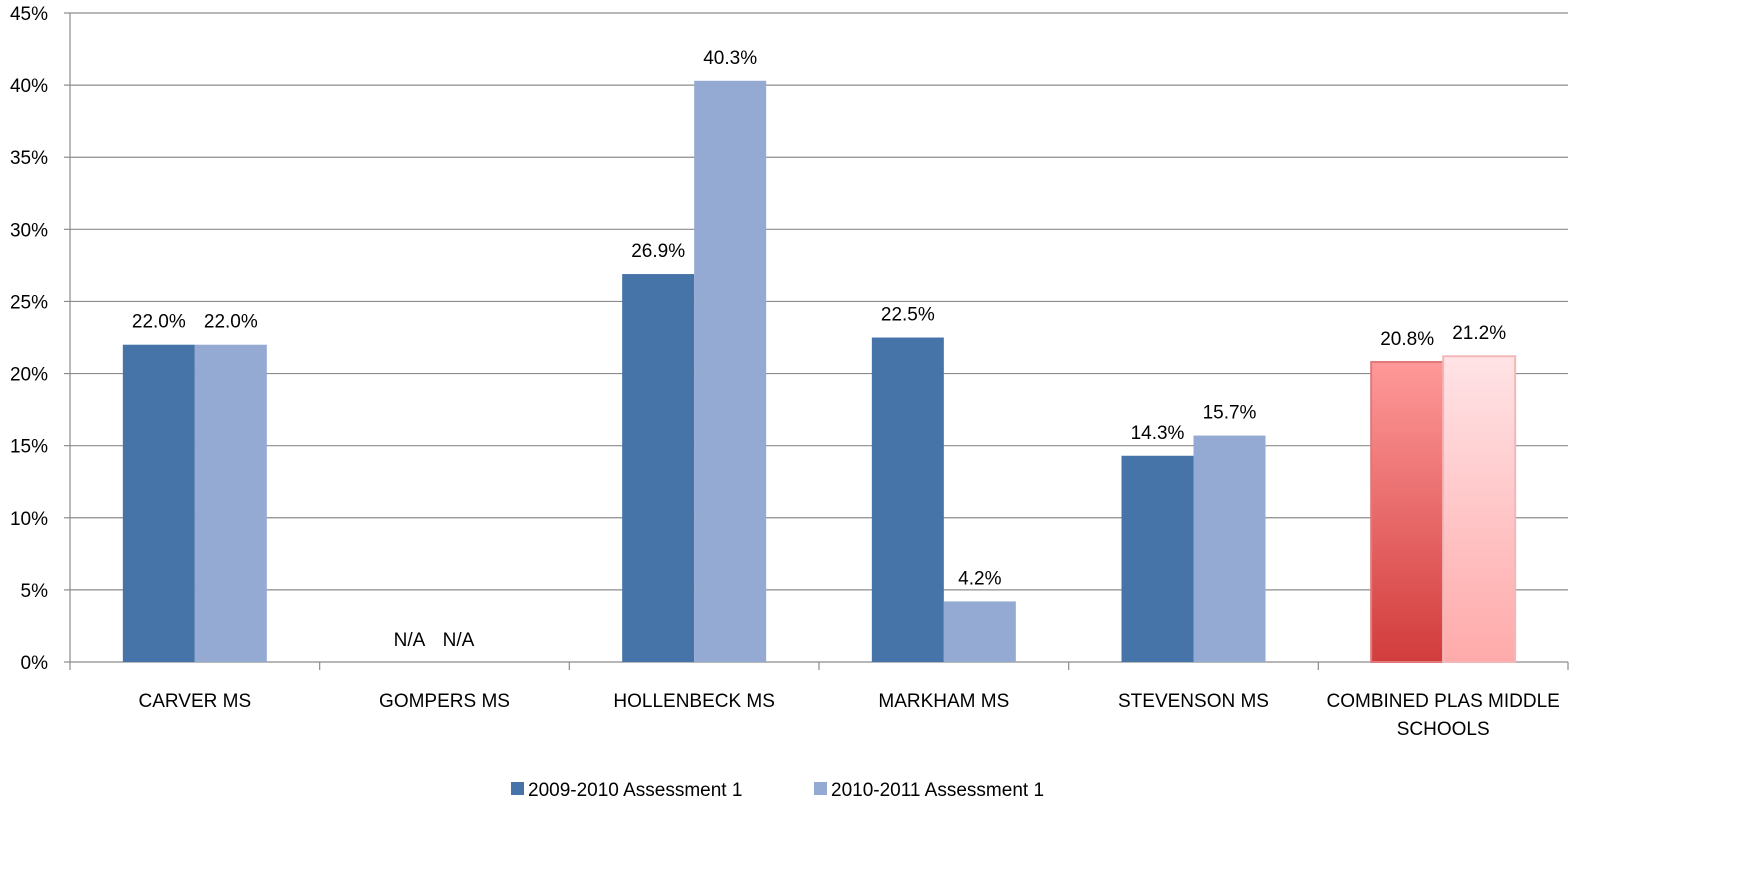 The width and height of the screenshot is (1748, 895). Describe the element at coordinates (658, 251) in the screenshot. I see `data-label: 26.9%` at that location.